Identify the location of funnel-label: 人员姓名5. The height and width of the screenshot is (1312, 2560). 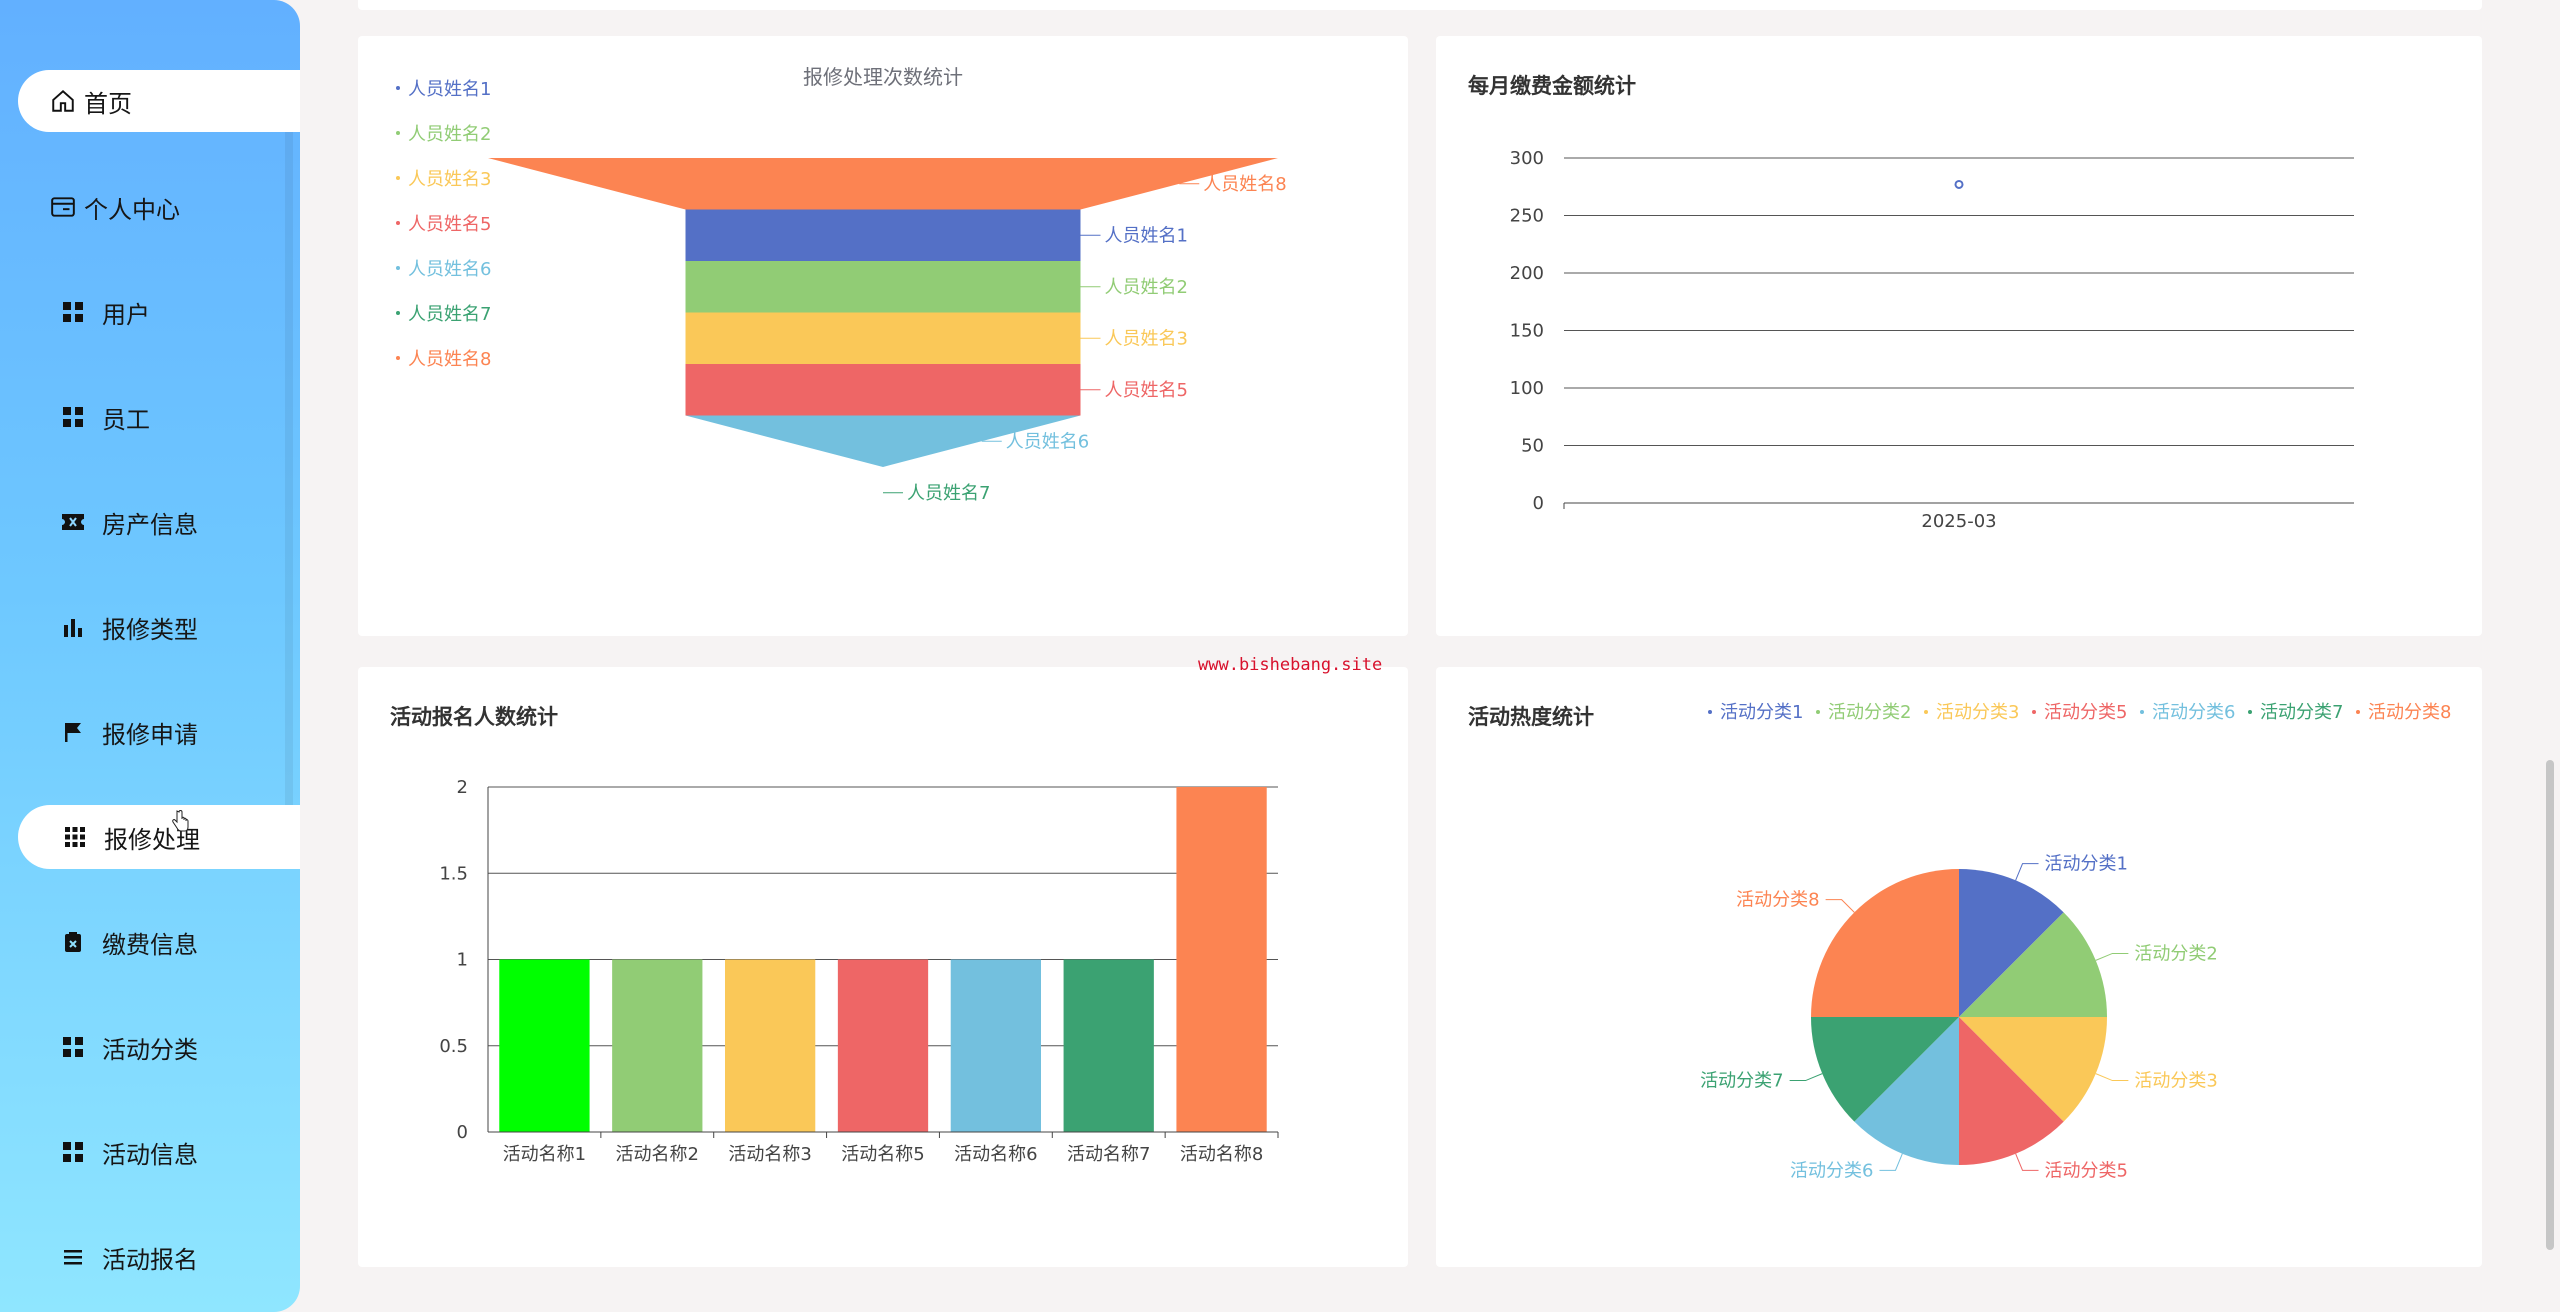
(1146, 390).